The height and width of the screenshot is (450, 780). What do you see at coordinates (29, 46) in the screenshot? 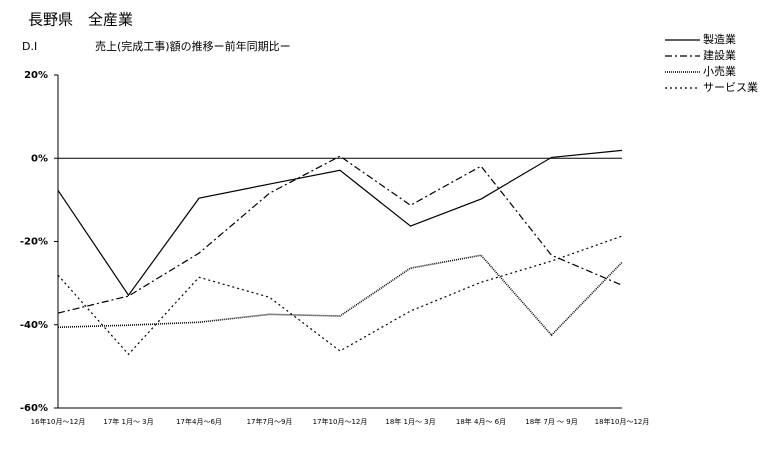
I see `y-axis-label: D.I` at bounding box center [29, 46].